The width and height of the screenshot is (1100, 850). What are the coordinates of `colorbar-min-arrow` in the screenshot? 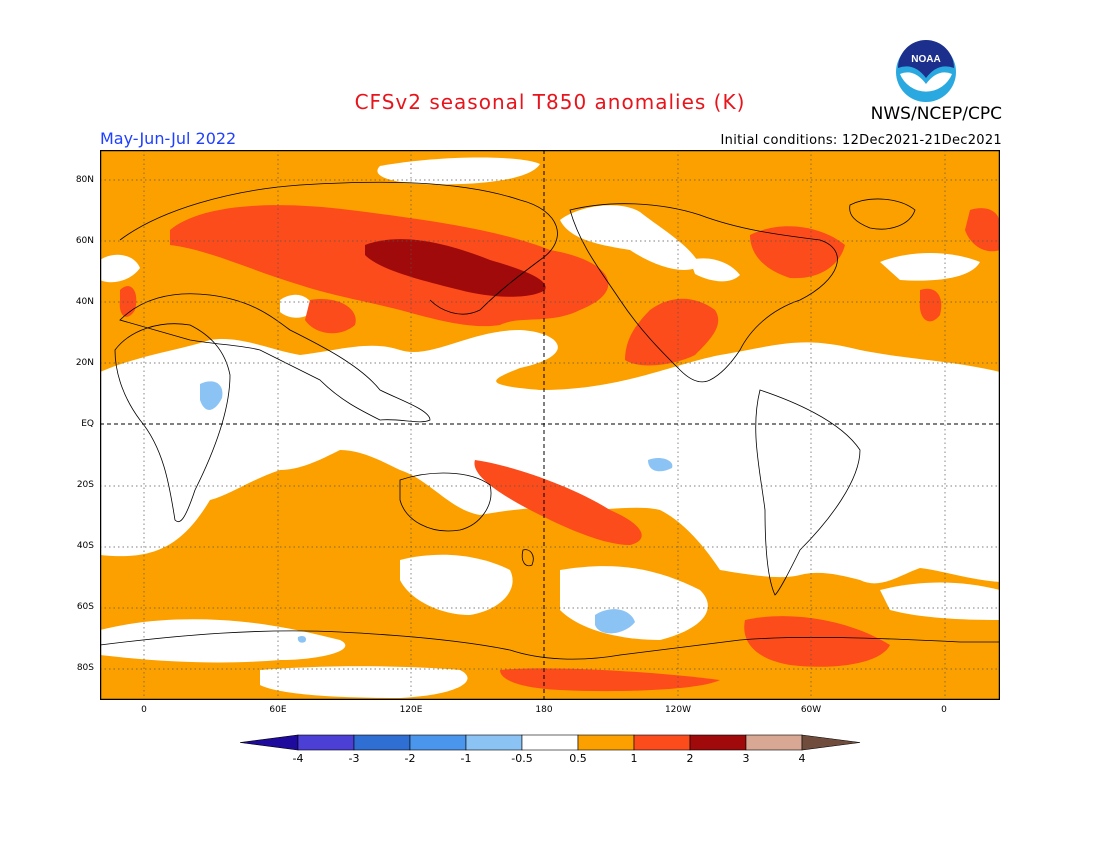 It's located at (269, 742).